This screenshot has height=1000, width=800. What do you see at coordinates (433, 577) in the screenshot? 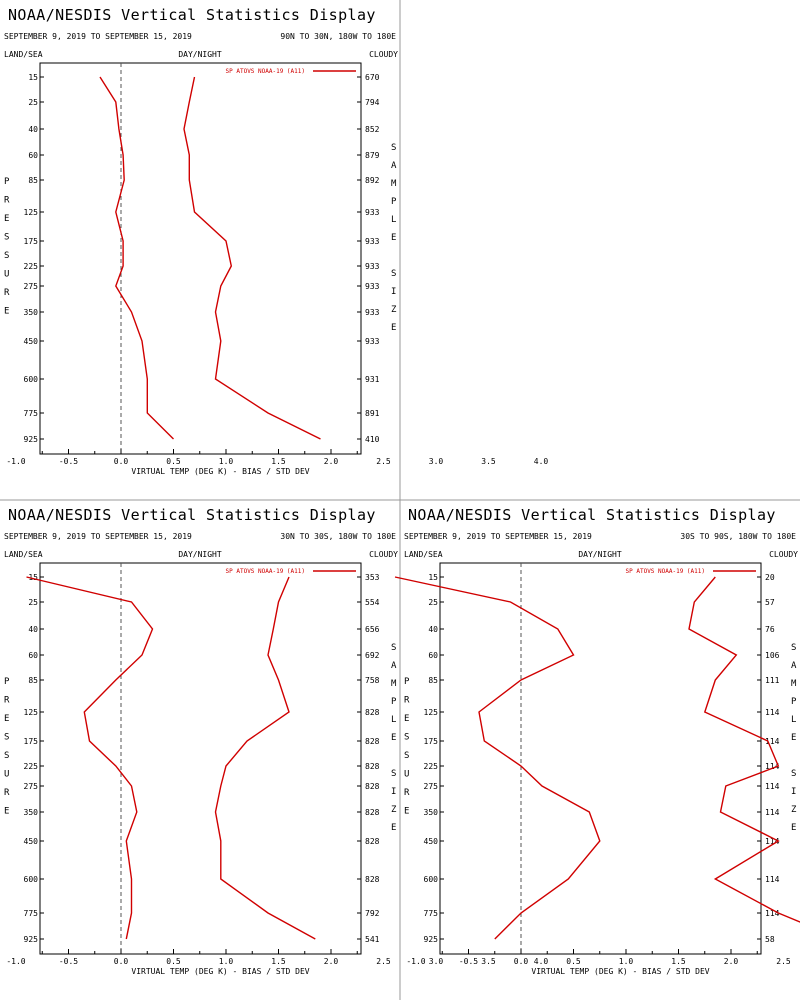
I see `pressure-level-label: 15` at bounding box center [433, 577].